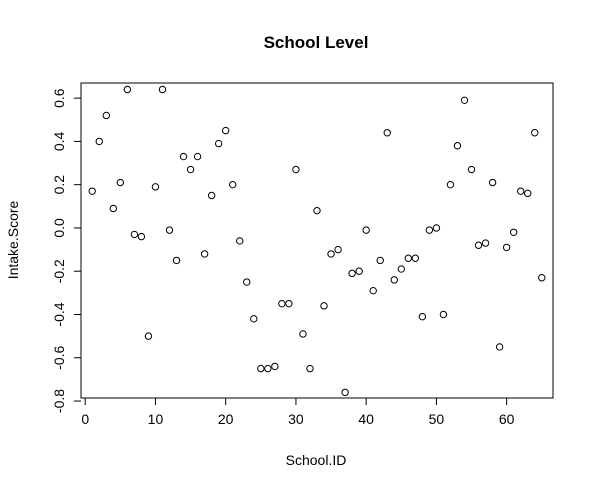  I want to click on y-axis-ticks: -0.8 -0.6 -0.4 -0.2 0.0 0.2 0.4 0.6, so click(66, 250).